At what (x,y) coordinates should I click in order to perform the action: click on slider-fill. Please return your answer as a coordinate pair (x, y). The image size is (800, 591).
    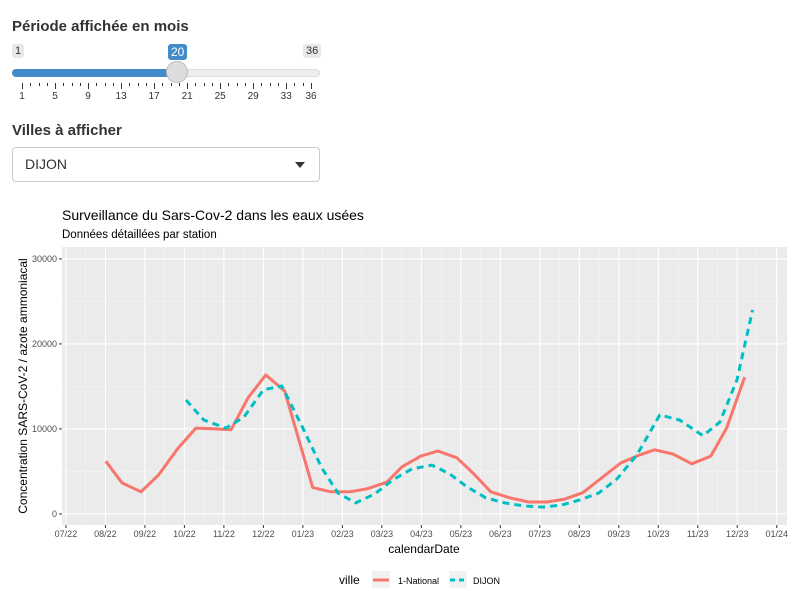
    Looking at the image, I should click on (95, 73).